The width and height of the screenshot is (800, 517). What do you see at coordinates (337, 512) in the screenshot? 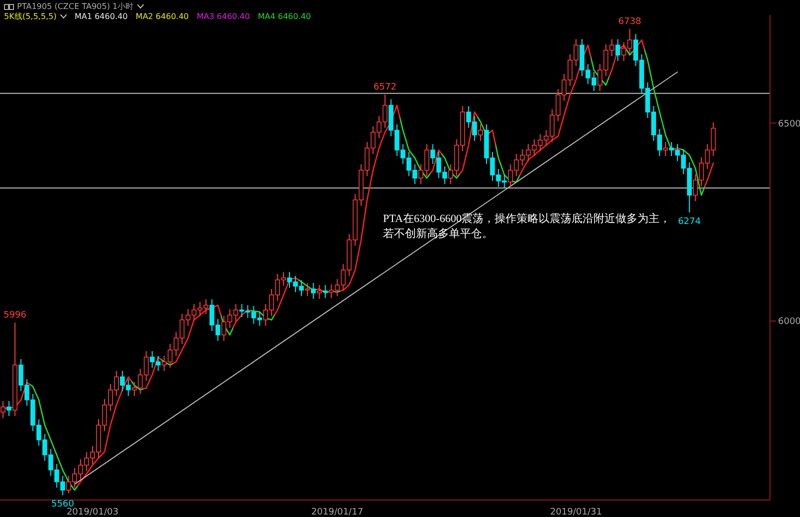
I see `x-tick-label: 2019/01/17` at bounding box center [337, 512].